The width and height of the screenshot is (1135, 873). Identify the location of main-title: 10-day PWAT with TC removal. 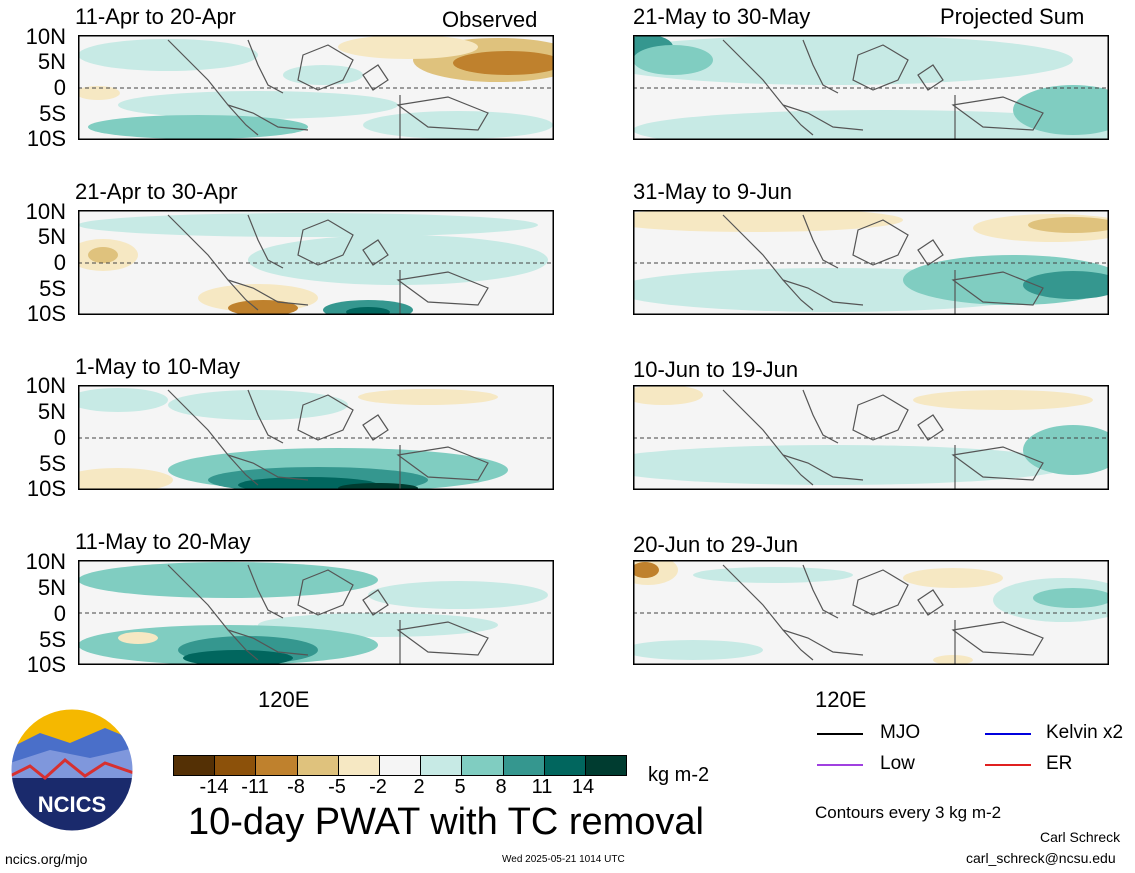
(446, 822).